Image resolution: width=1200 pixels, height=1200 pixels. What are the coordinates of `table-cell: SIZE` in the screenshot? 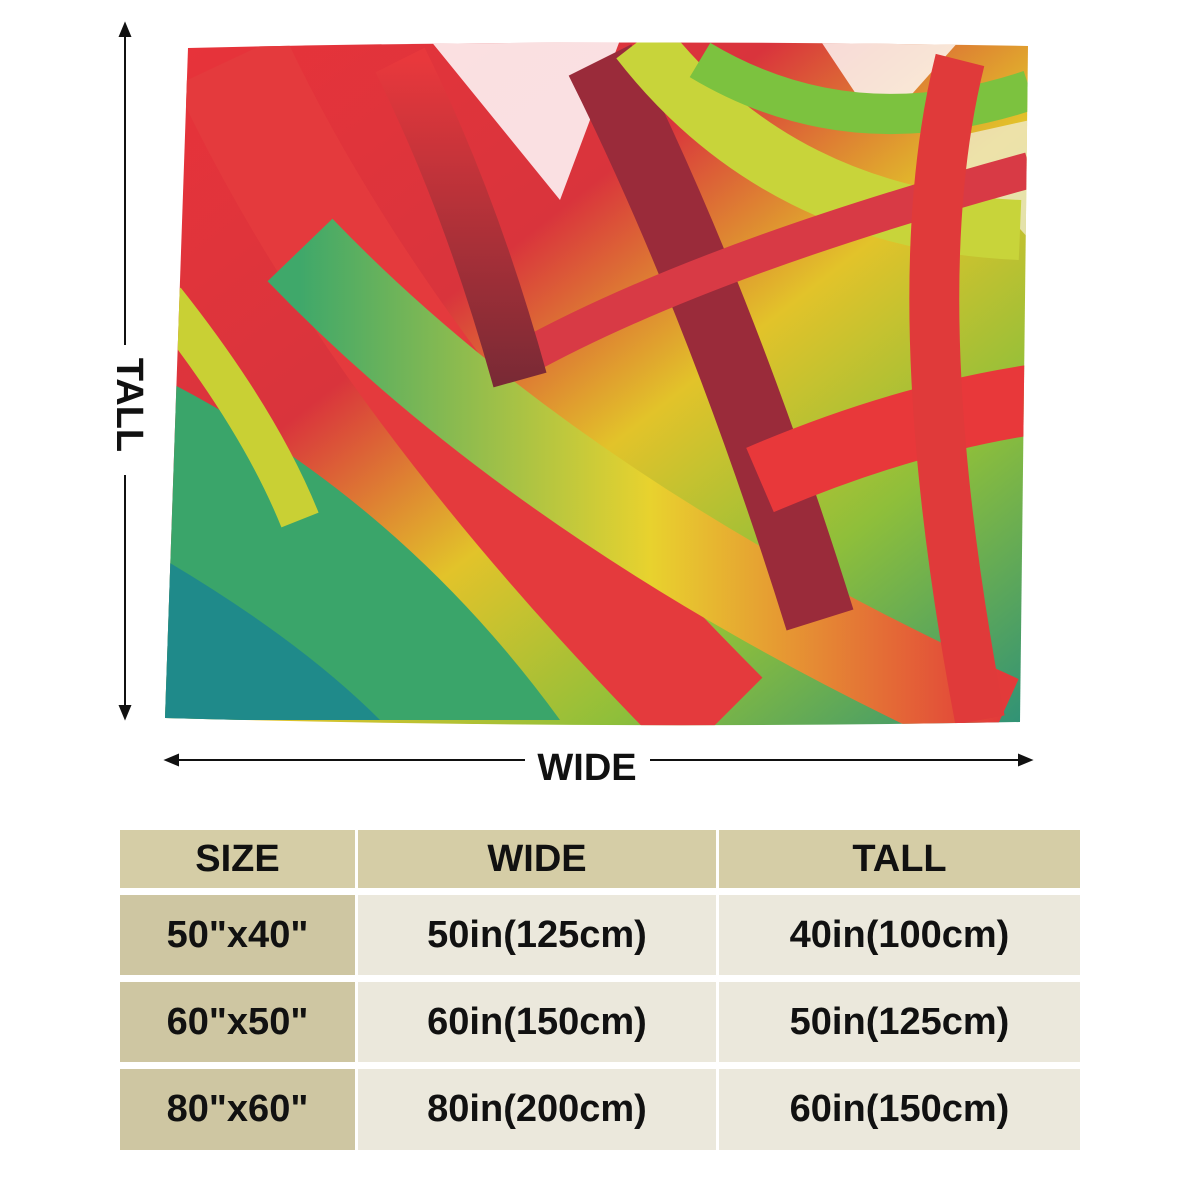 It's located at (237, 859).